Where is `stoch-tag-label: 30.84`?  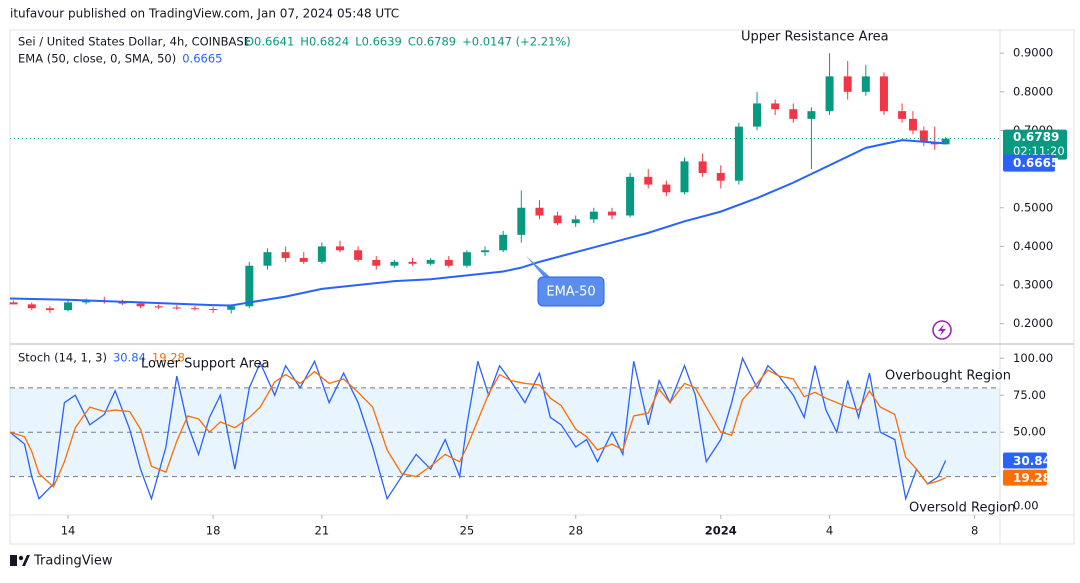 stoch-tag-label: 30.84 is located at coordinates (1032, 461).